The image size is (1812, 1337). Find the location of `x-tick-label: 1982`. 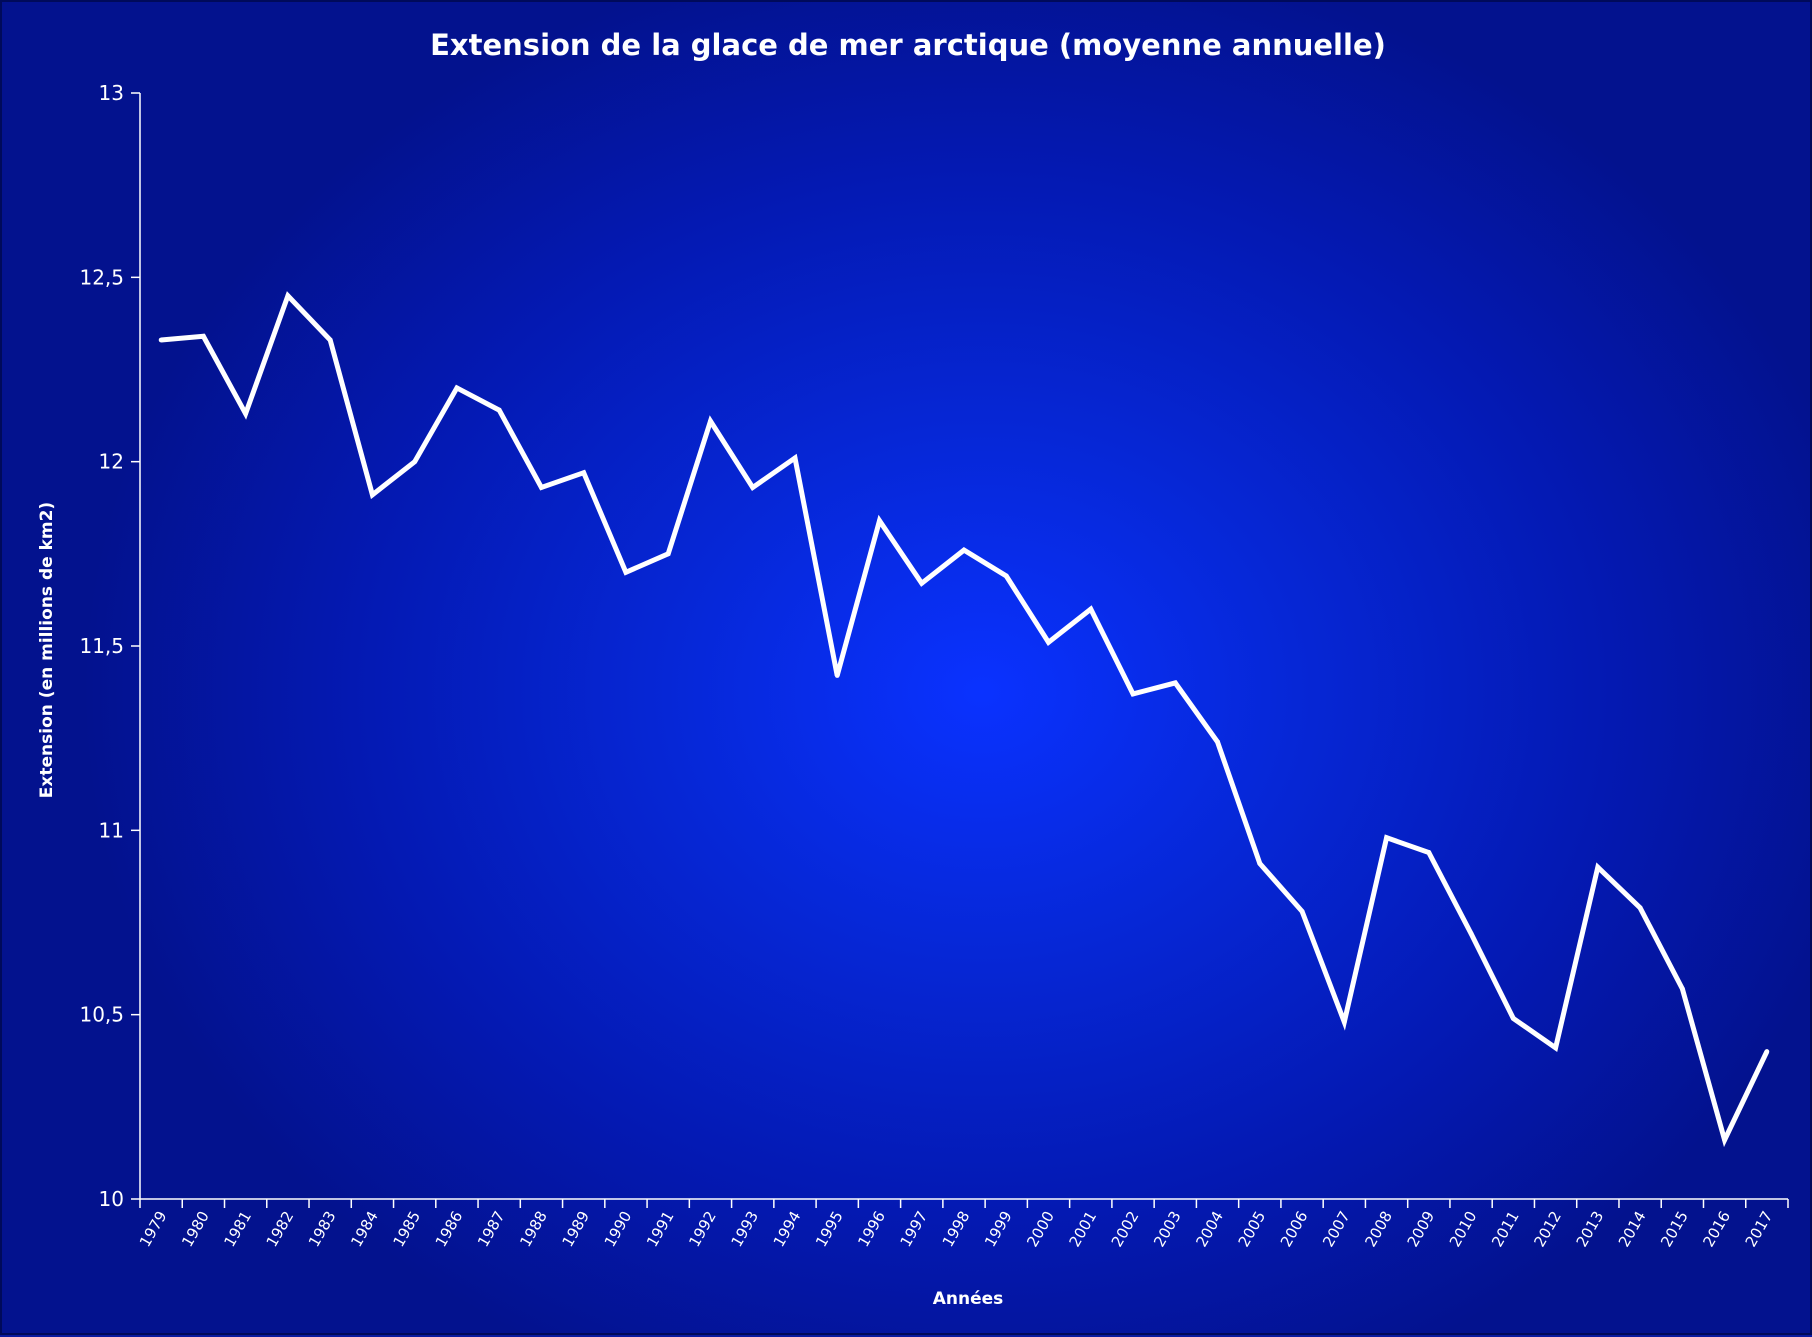

x-tick-label: 1982 is located at coordinates (280, 1229).